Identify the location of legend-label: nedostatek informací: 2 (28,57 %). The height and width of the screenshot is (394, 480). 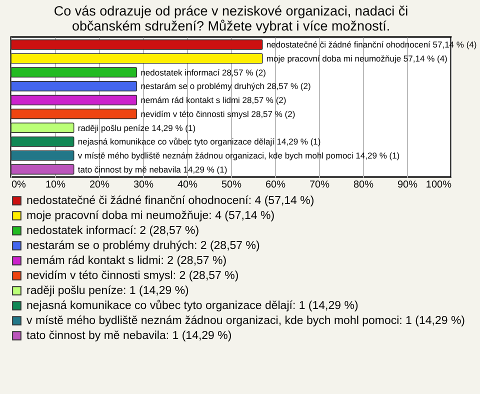
(113, 230).